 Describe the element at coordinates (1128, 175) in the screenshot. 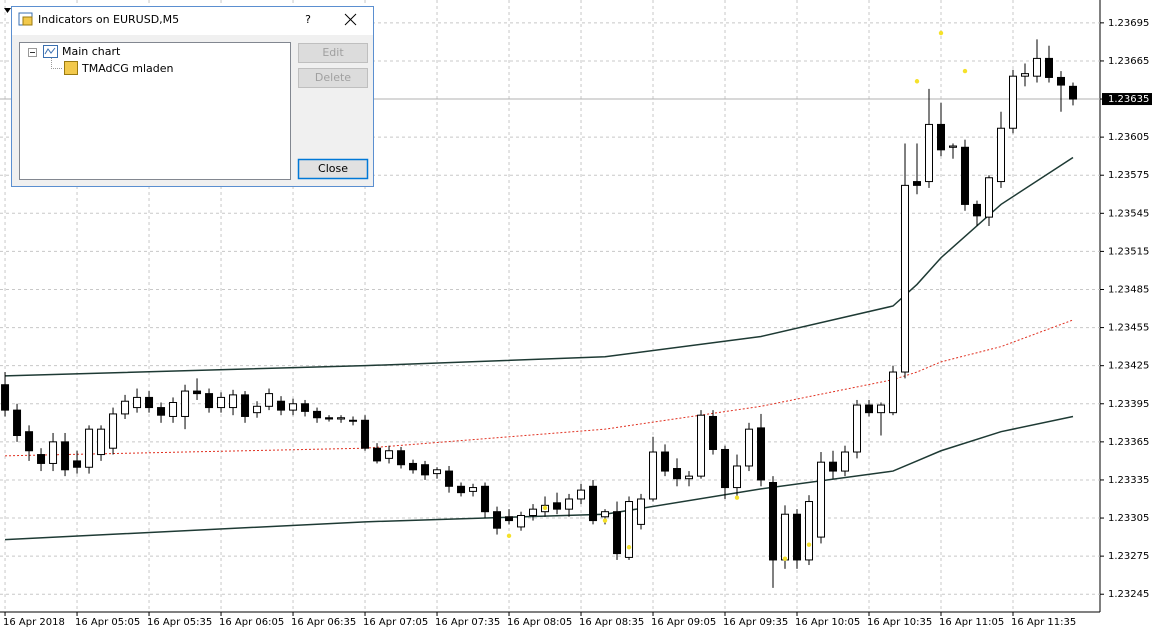

I see `y-tick-label: 1.23575` at that location.